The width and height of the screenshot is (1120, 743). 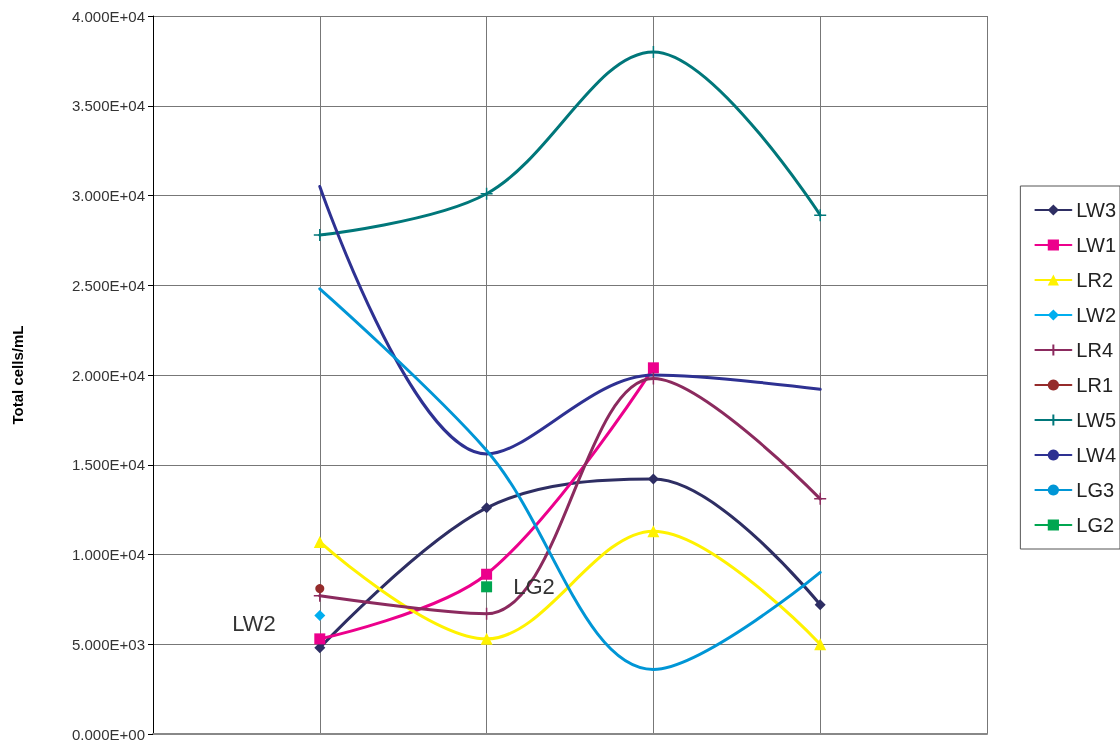 What do you see at coordinates (108, 285) in the screenshot?
I see `y-tick-label: 2.500E+04` at bounding box center [108, 285].